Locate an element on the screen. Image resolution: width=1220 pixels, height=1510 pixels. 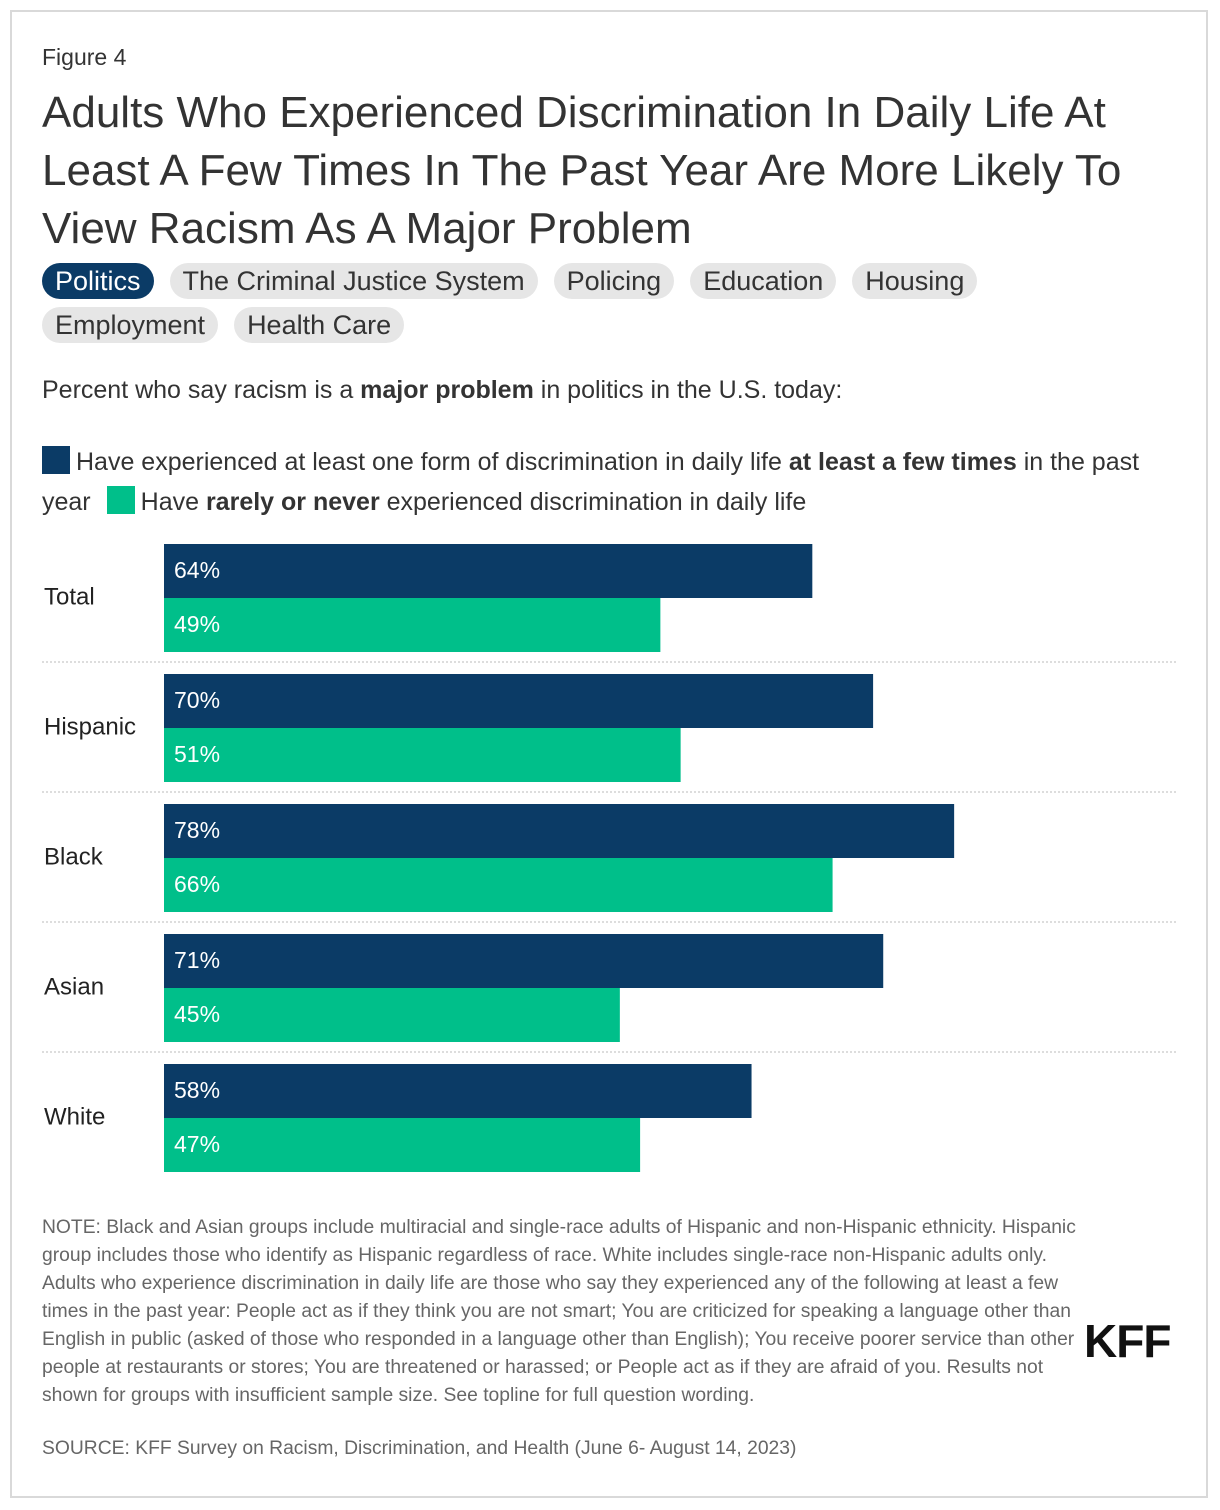
logo: KFF is located at coordinates (1127, 1341).